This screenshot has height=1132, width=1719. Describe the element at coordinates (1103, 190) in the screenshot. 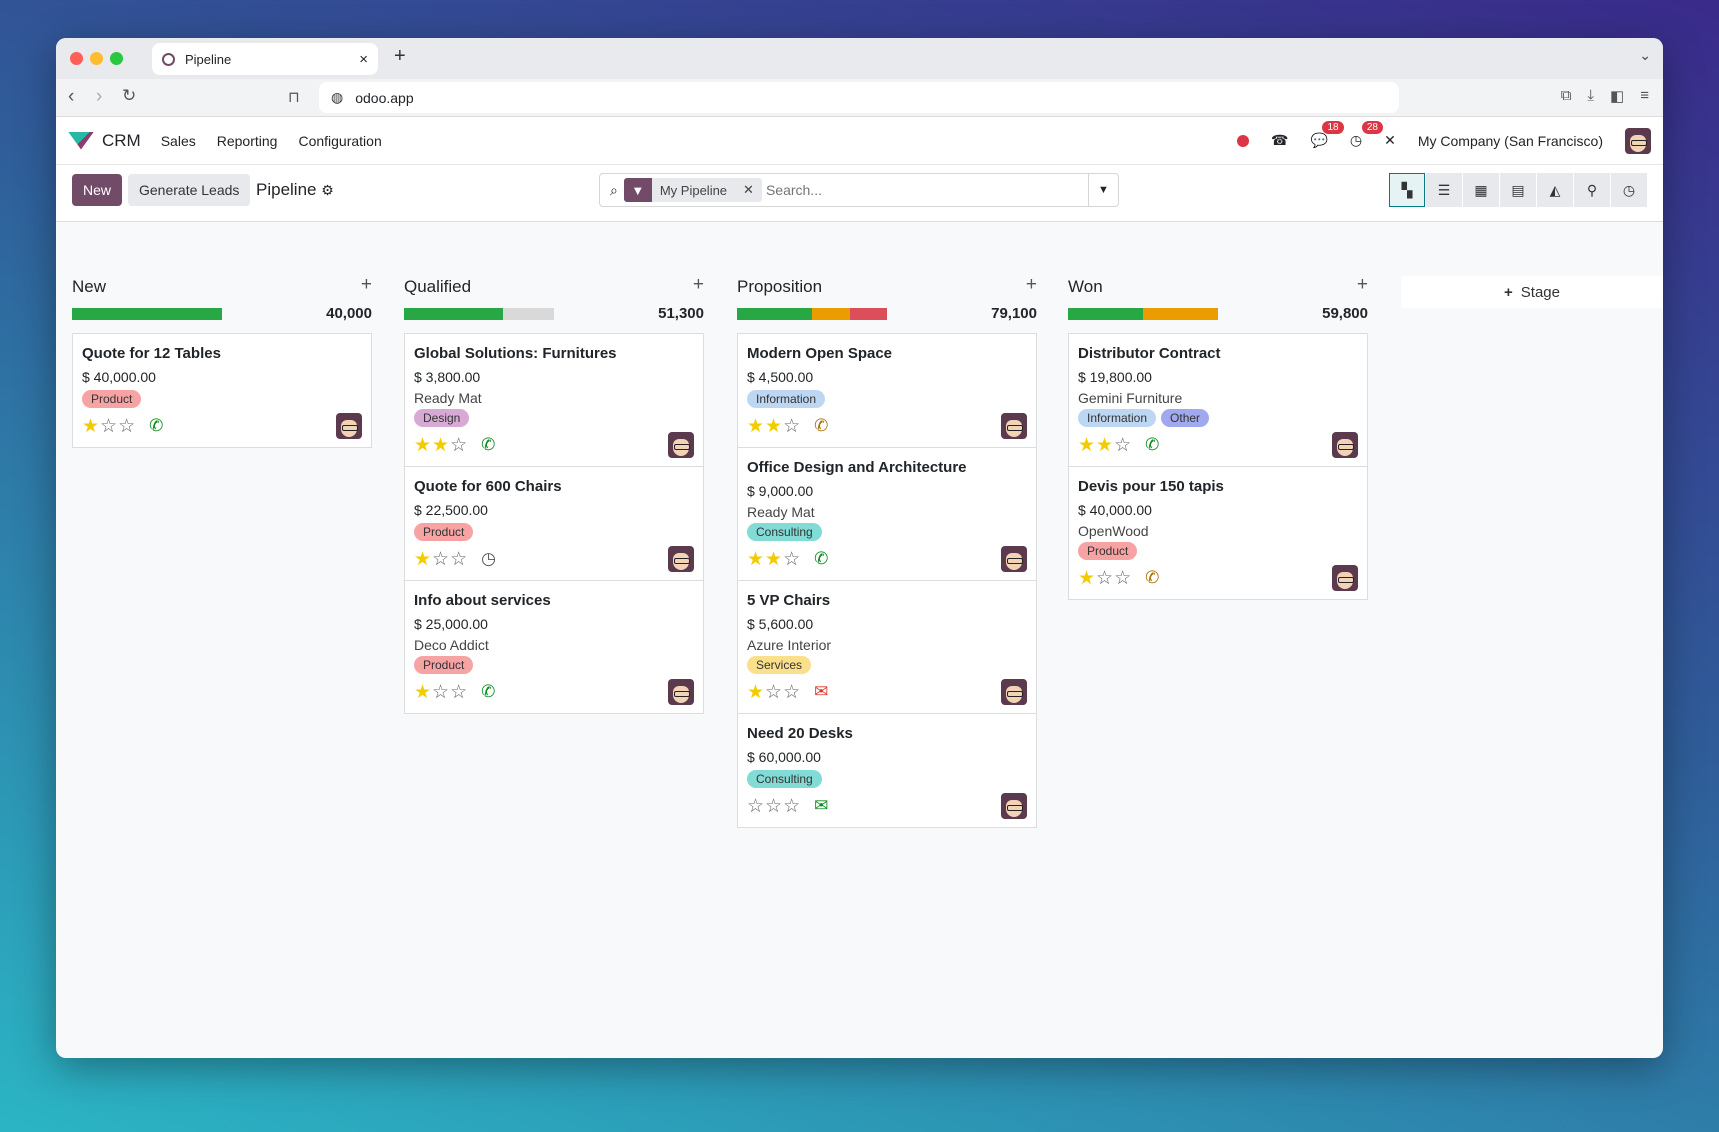

I see `search-options-toggle: ▼` at that location.